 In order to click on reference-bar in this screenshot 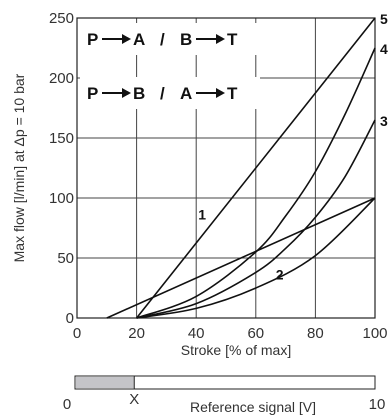, I will do `click(225, 382)`.